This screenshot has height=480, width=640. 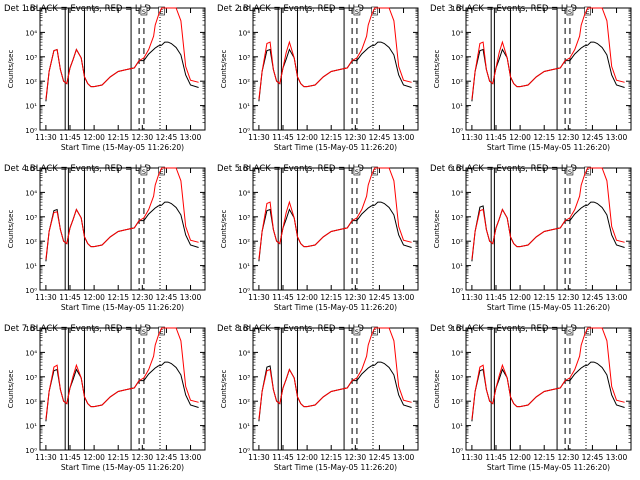 What do you see at coordinates (77, 329) in the screenshot?
I see `panel-title: Det 7 BLACK = Events, RED = LLD` at bounding box center [77, 329].